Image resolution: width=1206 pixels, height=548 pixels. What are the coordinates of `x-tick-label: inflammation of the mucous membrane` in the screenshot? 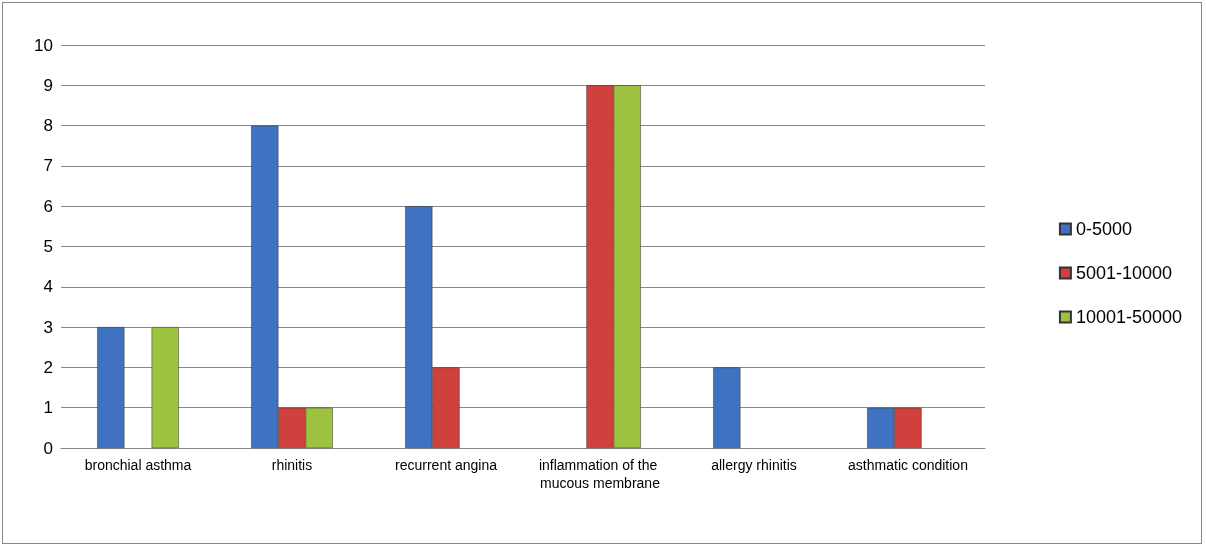 It's located at (600, 474).